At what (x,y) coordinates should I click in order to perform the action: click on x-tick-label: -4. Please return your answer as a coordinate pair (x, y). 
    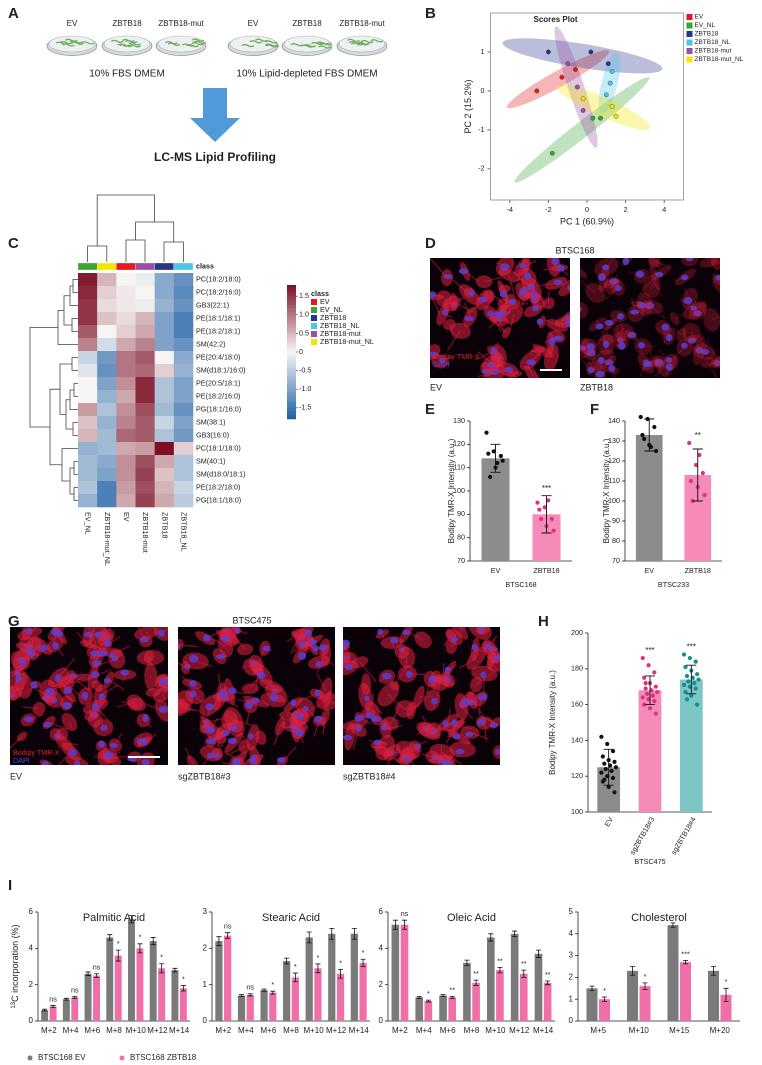
    Looking at the image, I should click on (510, 209).